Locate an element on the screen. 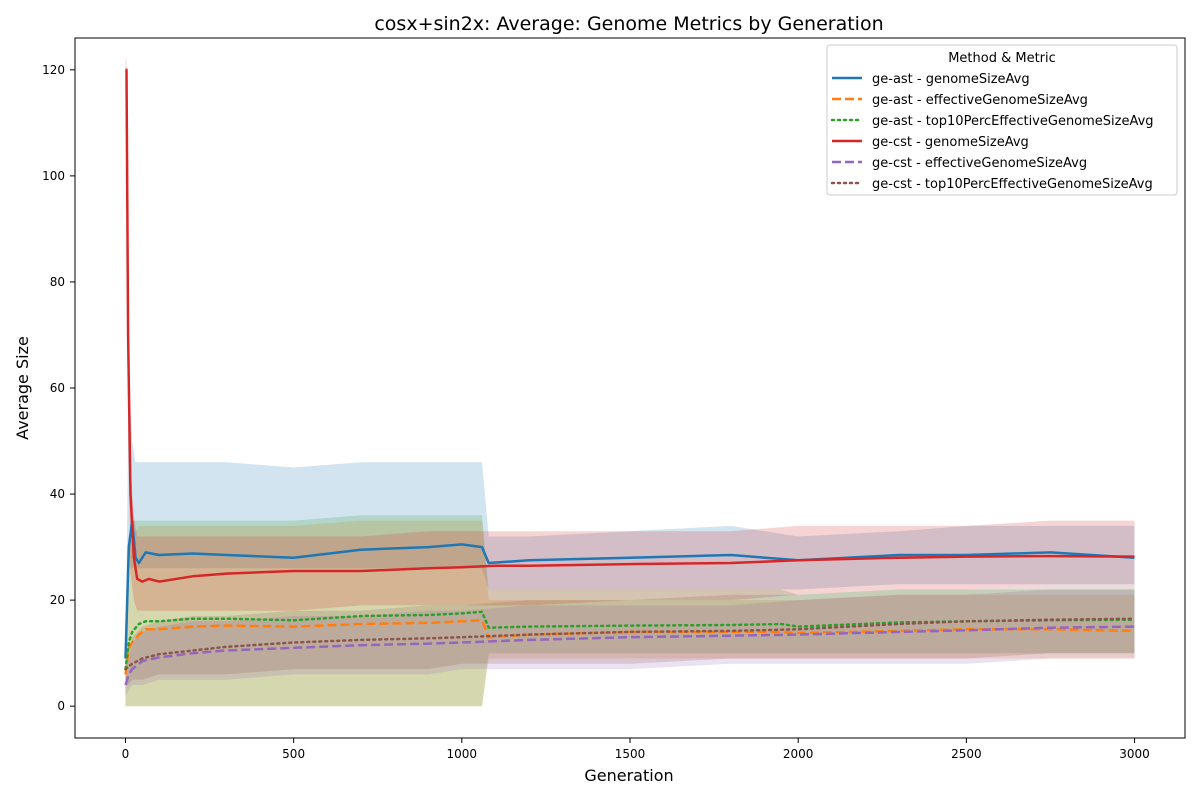 This screenshot has width=1200, height=800. y-axis: 0 20 40 60 80 100 120 is located at coordinates (58, 388).